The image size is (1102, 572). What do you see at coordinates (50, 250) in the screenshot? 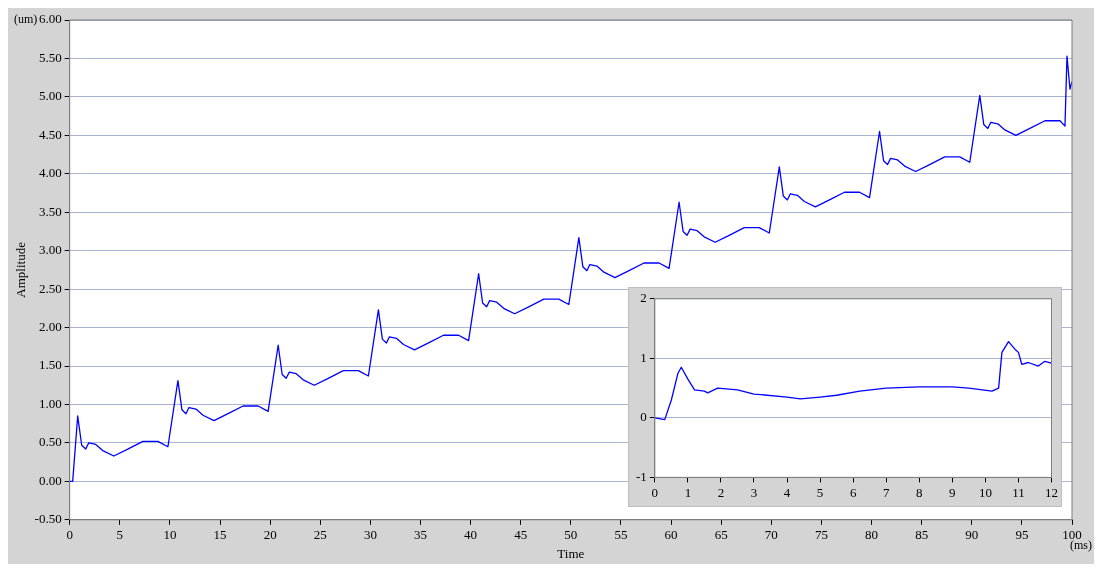
I see `y-tick-label: 3.00` at bounding box center [50, 250].